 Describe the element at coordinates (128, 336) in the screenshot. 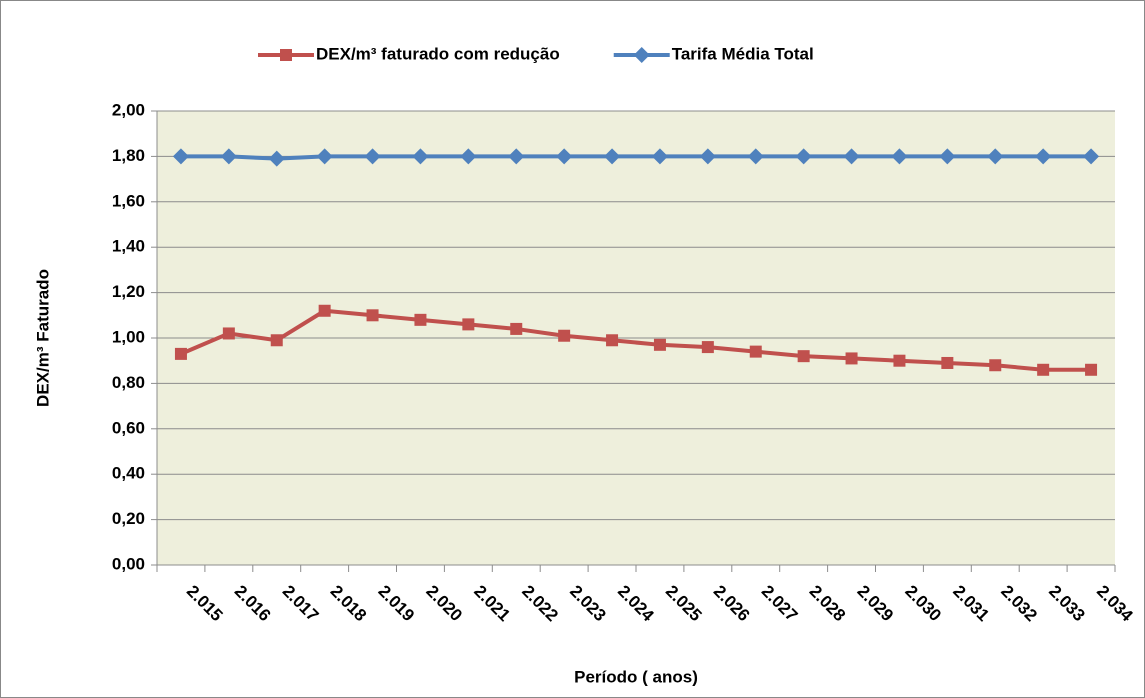

I see `y-tick-label: 1,00` at that location.